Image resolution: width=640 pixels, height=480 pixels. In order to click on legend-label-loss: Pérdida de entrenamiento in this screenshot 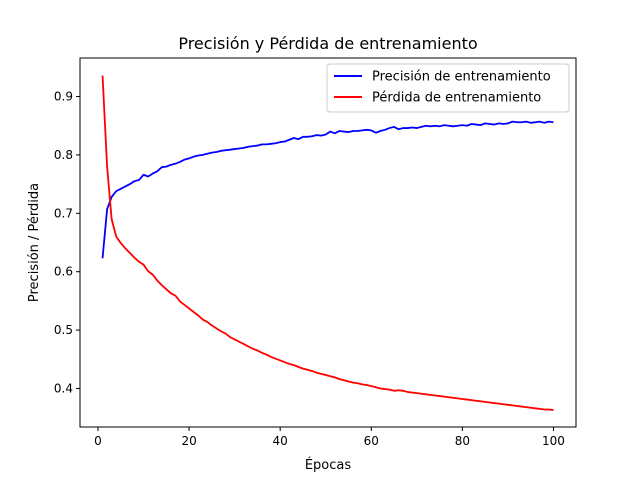, I will do `click(456, 98)`.